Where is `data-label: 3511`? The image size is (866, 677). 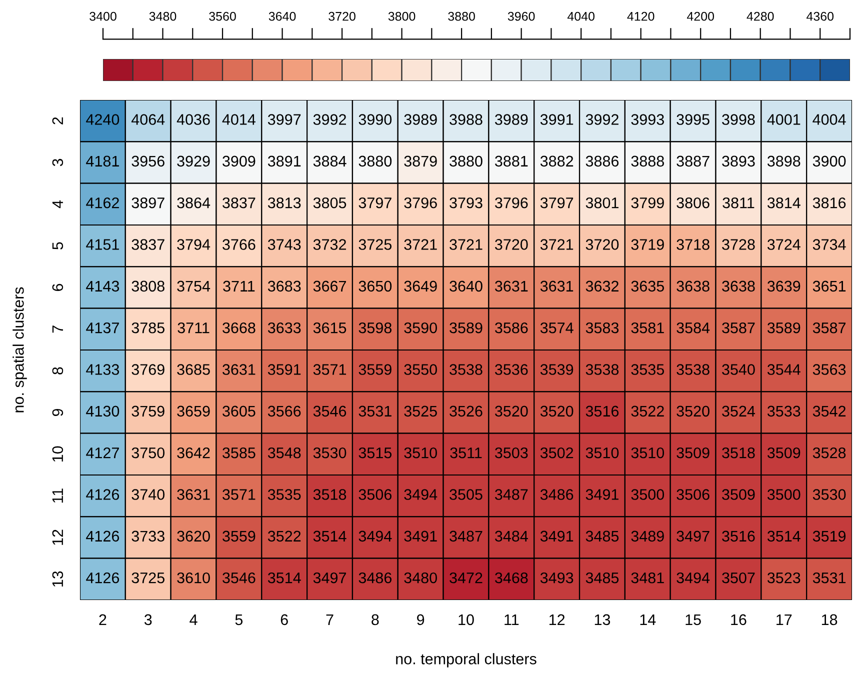
data-label: 3511 is located at coordinates (466, 452).